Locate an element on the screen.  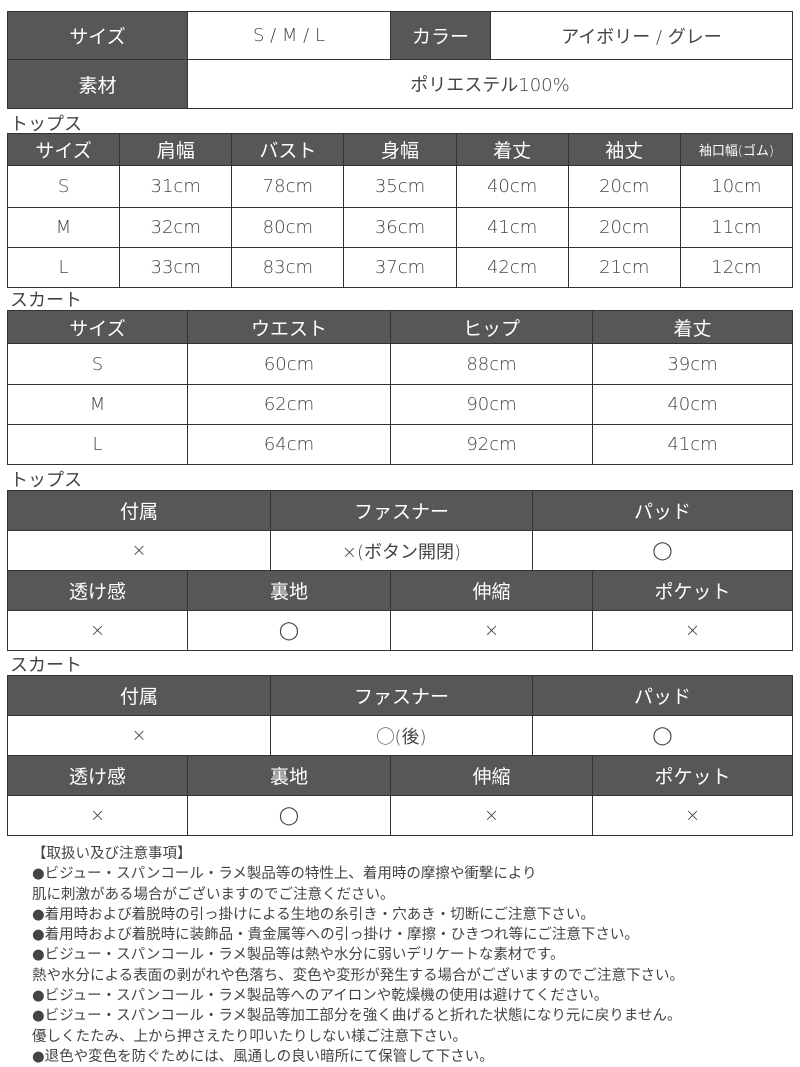
table-cell: 83cm is located at coordinates (288, 267).